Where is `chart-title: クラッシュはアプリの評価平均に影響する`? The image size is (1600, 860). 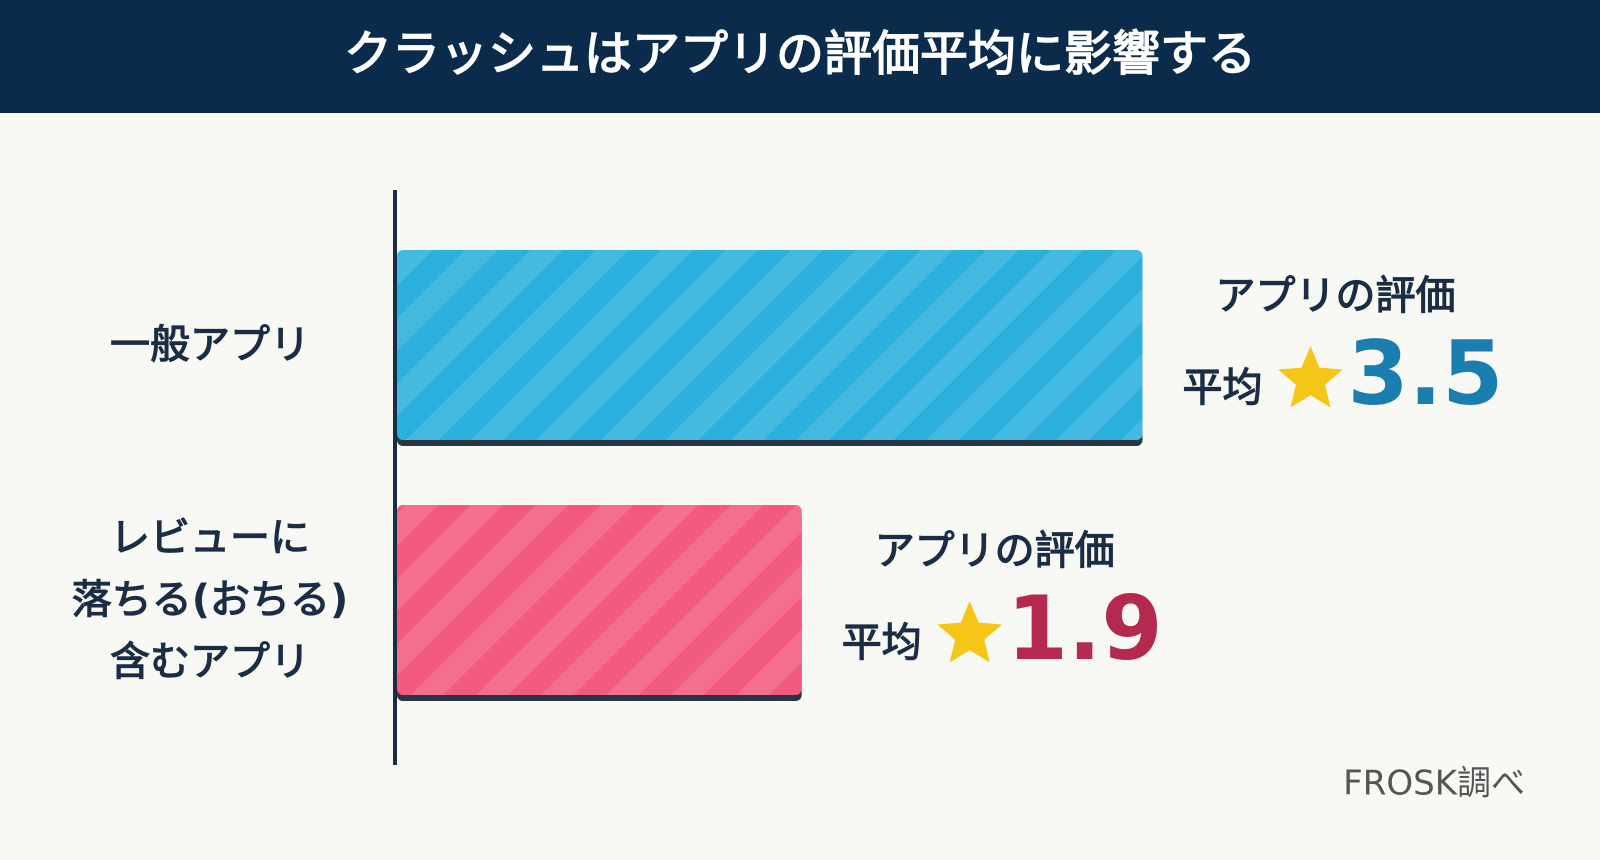
chart-title: クラッシュはアプリの評価平均に影響する is located at coordinates (800, 54).